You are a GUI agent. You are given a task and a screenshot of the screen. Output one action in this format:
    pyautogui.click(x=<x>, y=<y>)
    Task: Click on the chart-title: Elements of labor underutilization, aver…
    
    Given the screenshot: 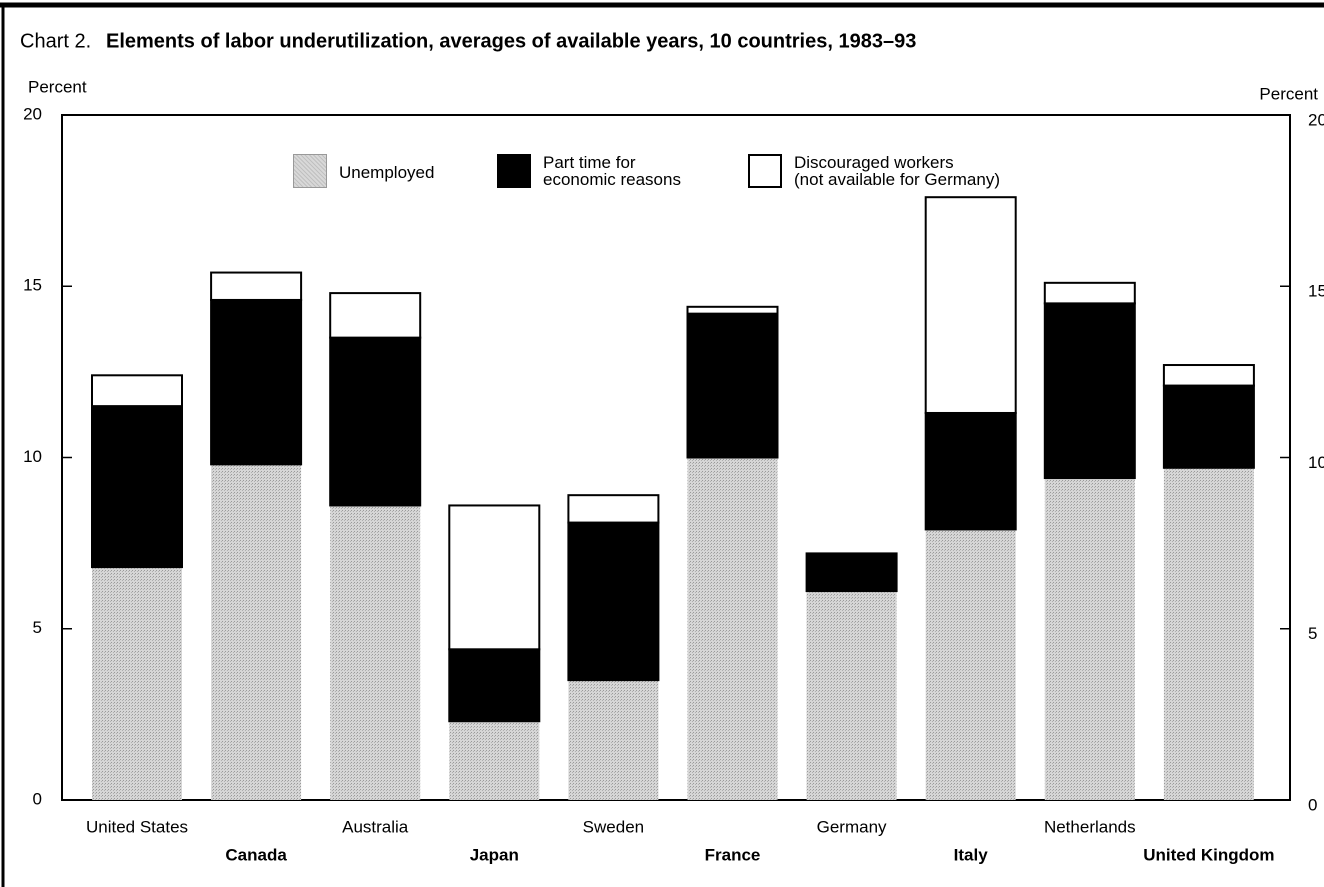 What is the action you would take?
    pyautogui.click(x=511, y=41)
    